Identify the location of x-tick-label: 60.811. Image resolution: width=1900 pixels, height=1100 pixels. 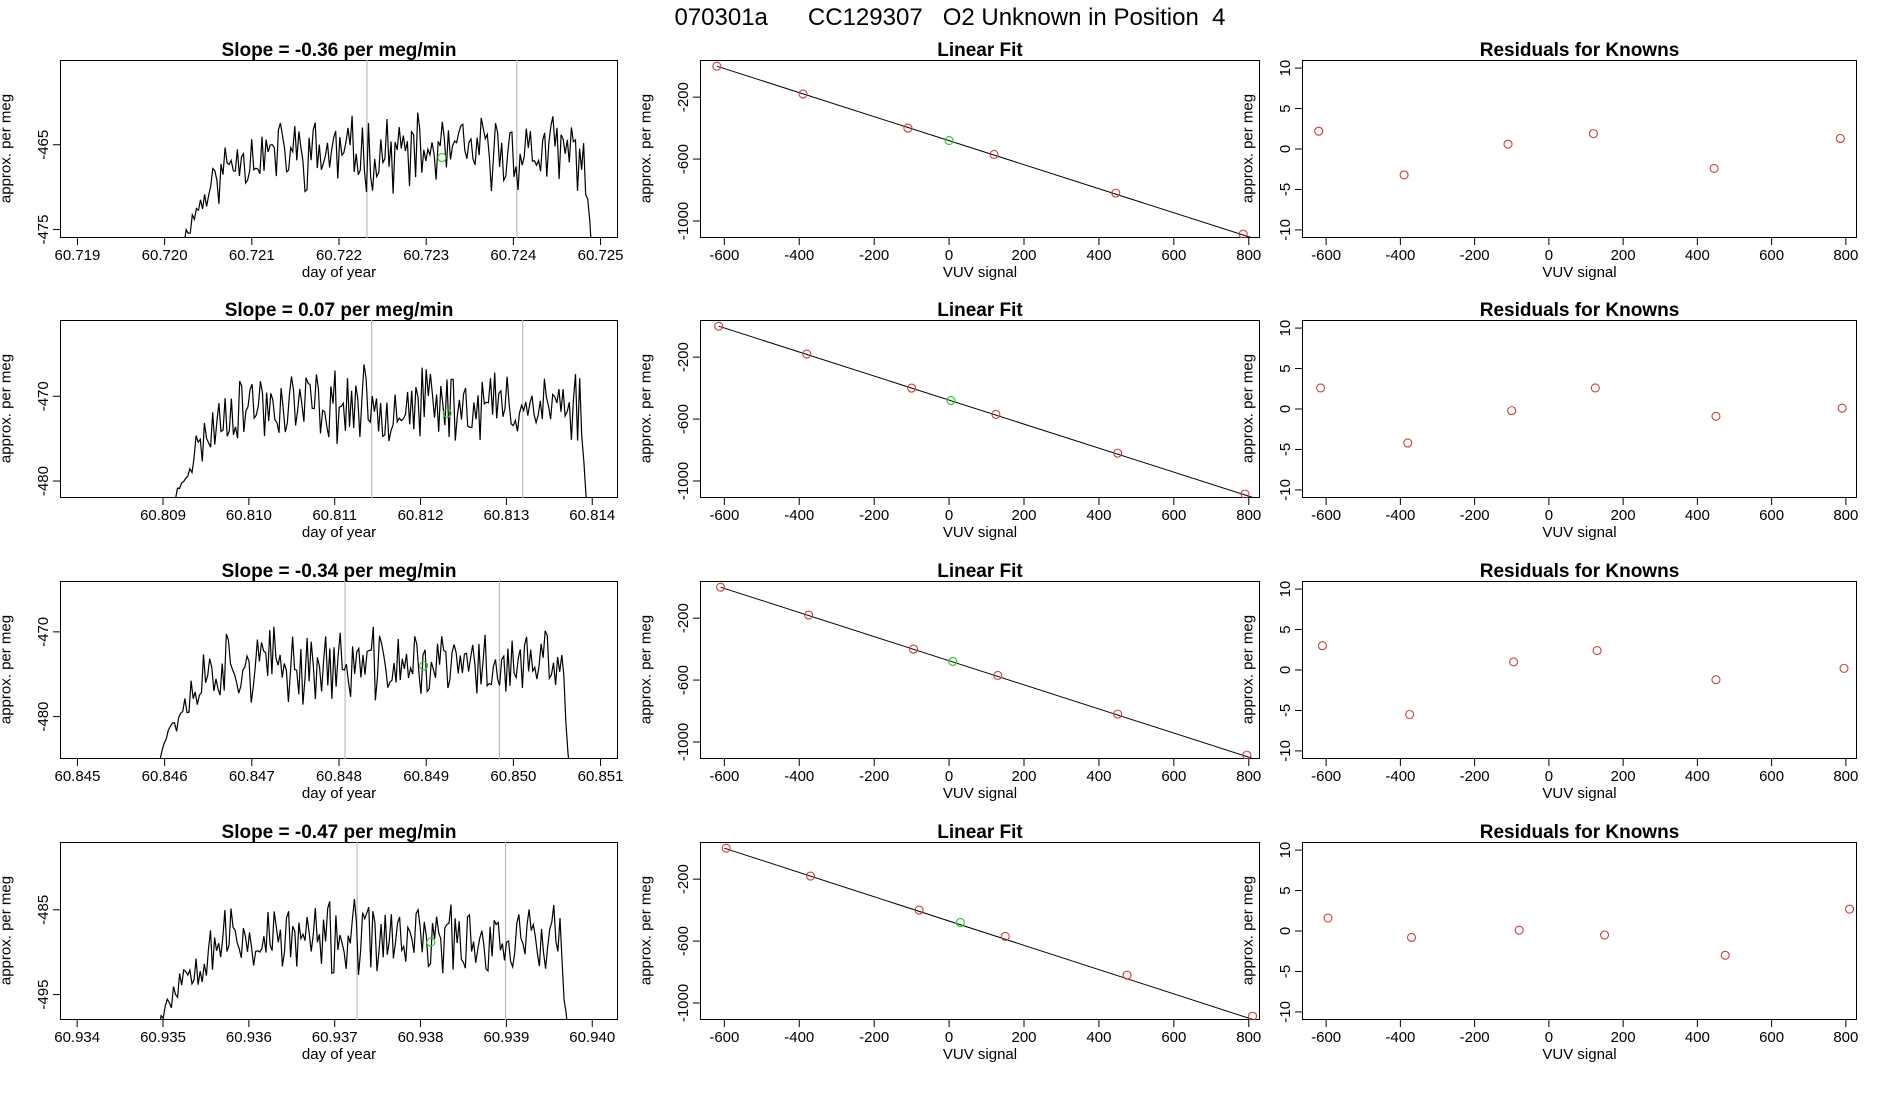
(334, 515).